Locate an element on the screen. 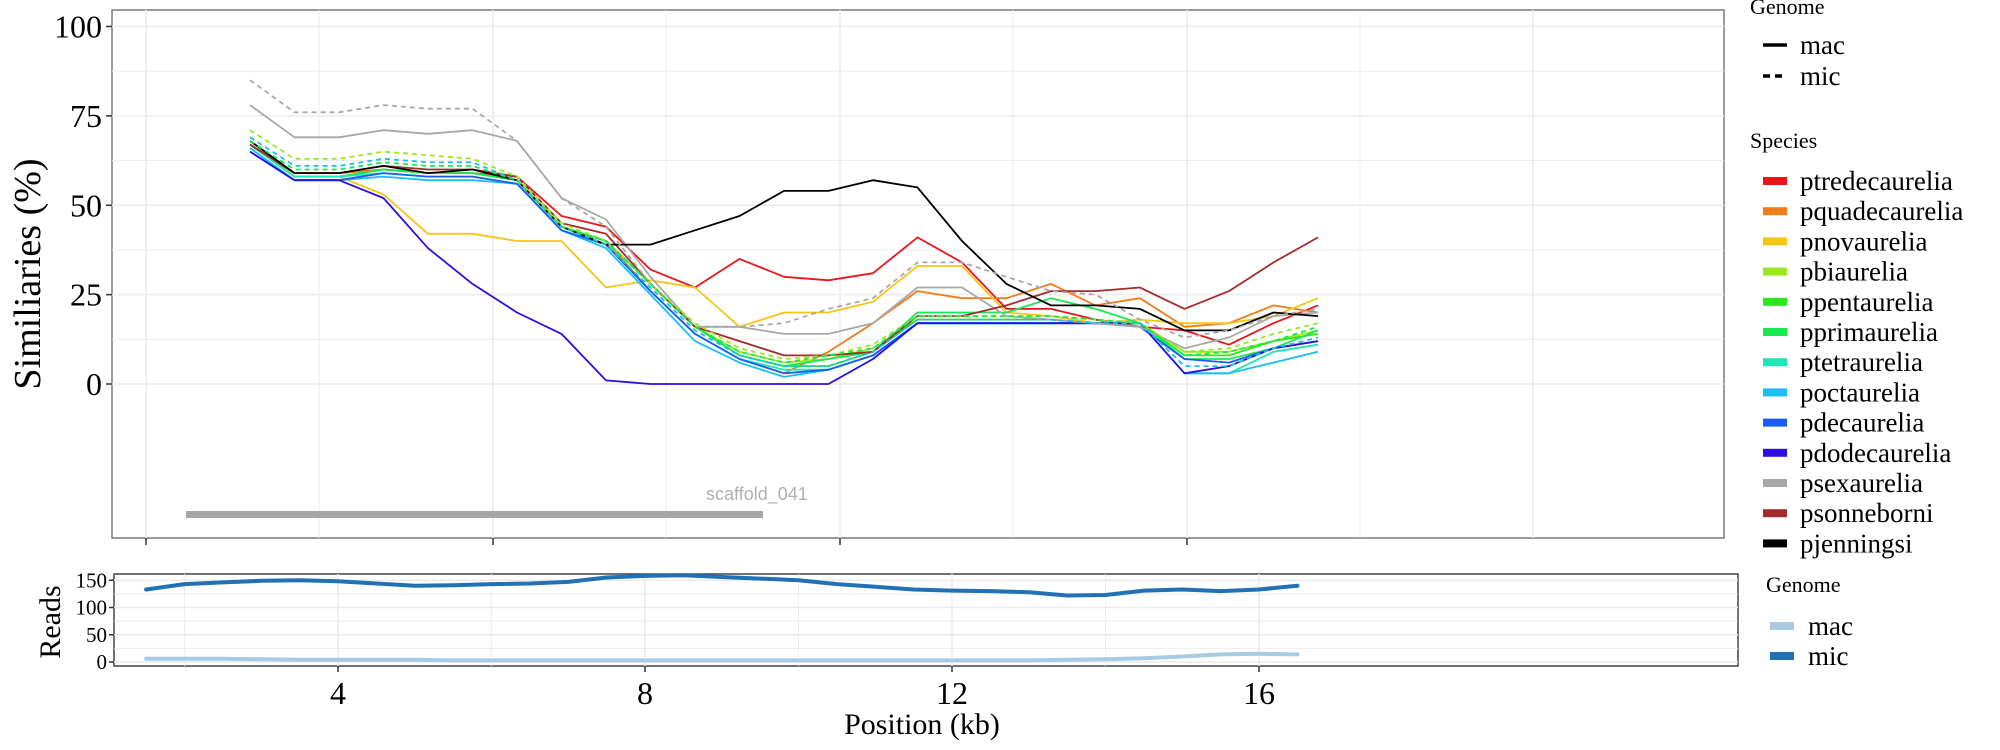 This screenshot has width=2000, height=750. legend-key-poctaurelia is located at coordinates (1775, 392).